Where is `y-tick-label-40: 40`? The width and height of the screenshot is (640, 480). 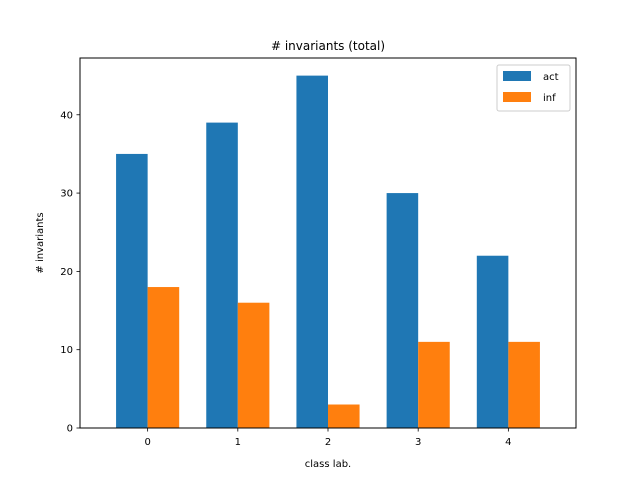
y-tick-label-40: 40 is located at coordinates (66, 115).